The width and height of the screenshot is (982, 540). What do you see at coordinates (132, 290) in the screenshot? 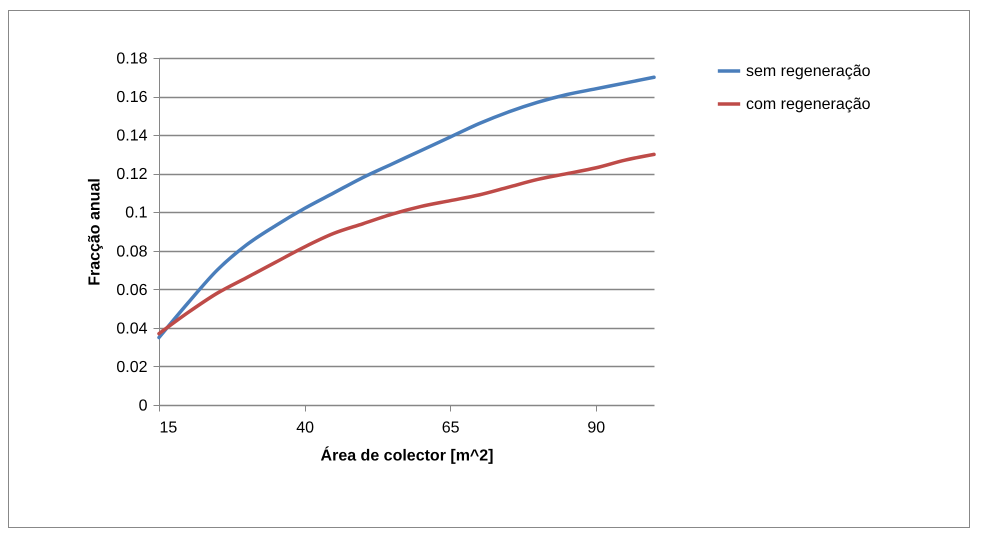
I see `y-tick-label: 0.06` at bounding box center [132, 290].